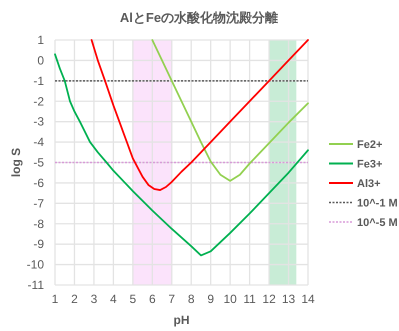 The width and height of the screenshot is (399, 331). Describe the element at coordinates (38, 163) in the screenshot. I see `y-tick-label: -5` at that location.